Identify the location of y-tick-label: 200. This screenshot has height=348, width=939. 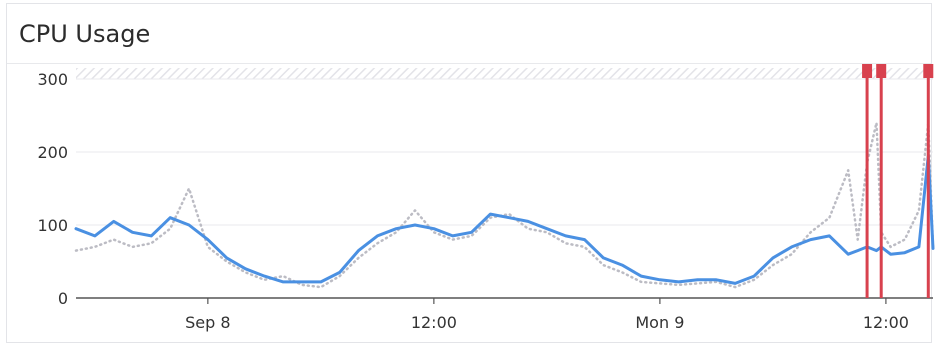
(52, 152).